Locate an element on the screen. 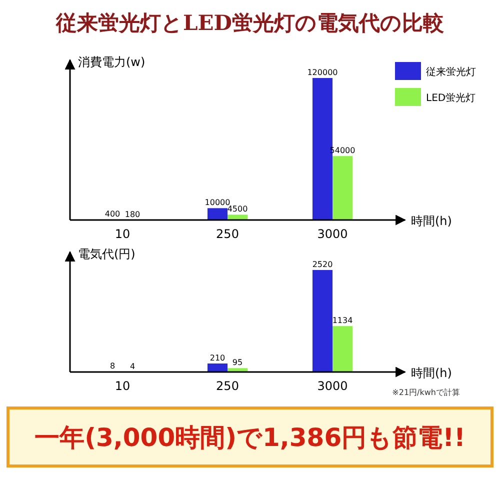  y-axis-title: 電気代(円) is located at coordinates (107, 254).